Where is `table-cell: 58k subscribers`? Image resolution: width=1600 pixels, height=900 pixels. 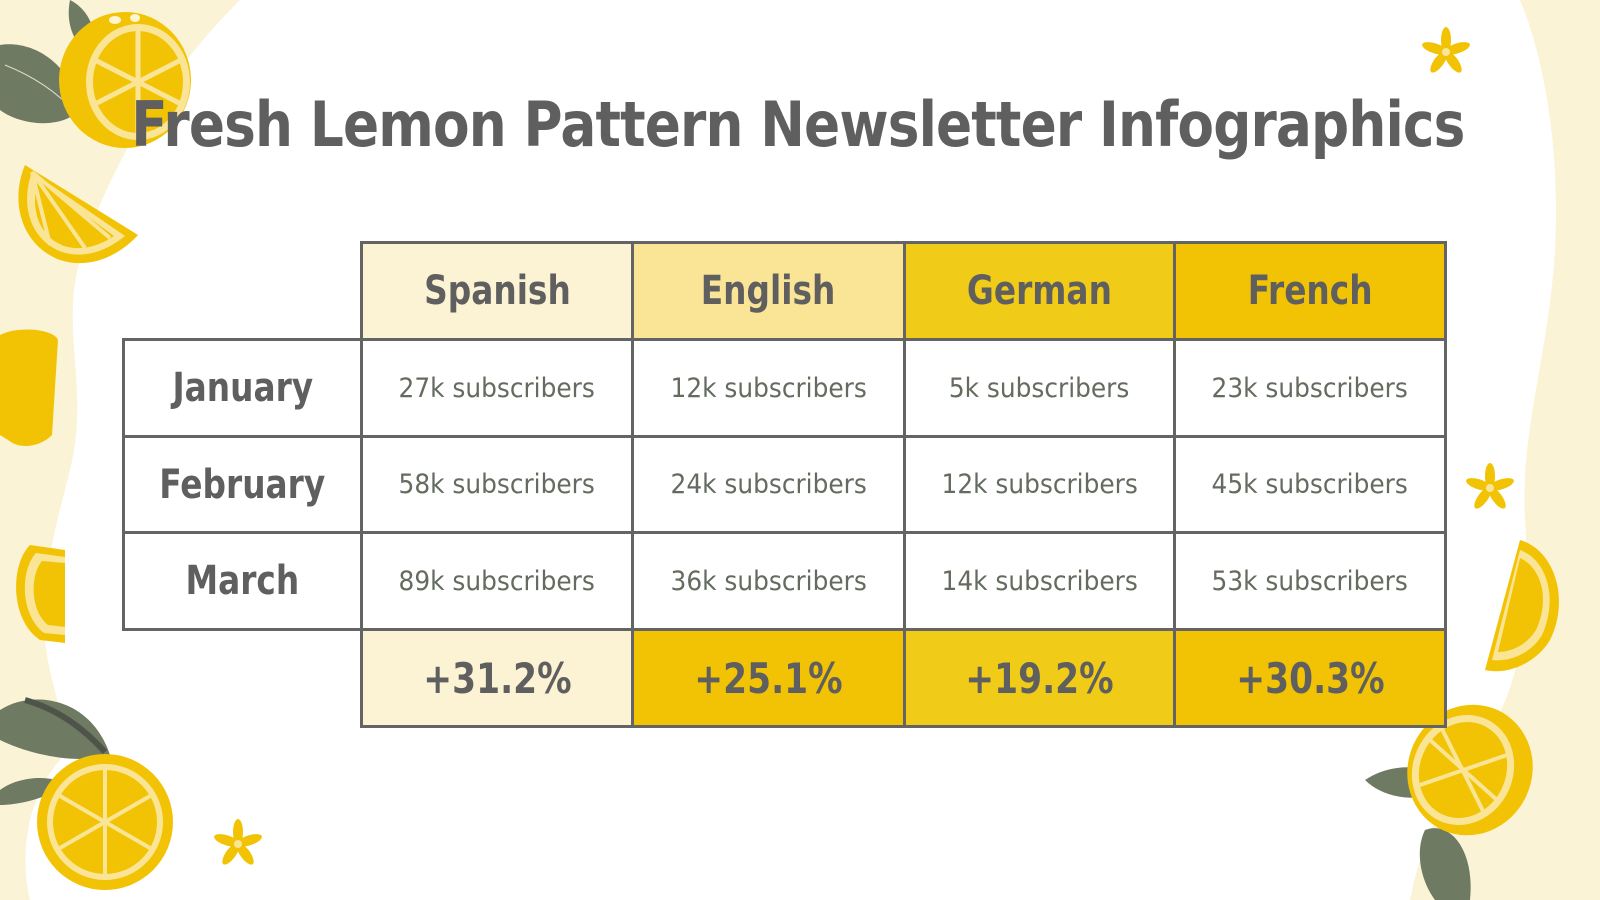 table-cell: 58k subscribers is located at coordinates (497, 484).